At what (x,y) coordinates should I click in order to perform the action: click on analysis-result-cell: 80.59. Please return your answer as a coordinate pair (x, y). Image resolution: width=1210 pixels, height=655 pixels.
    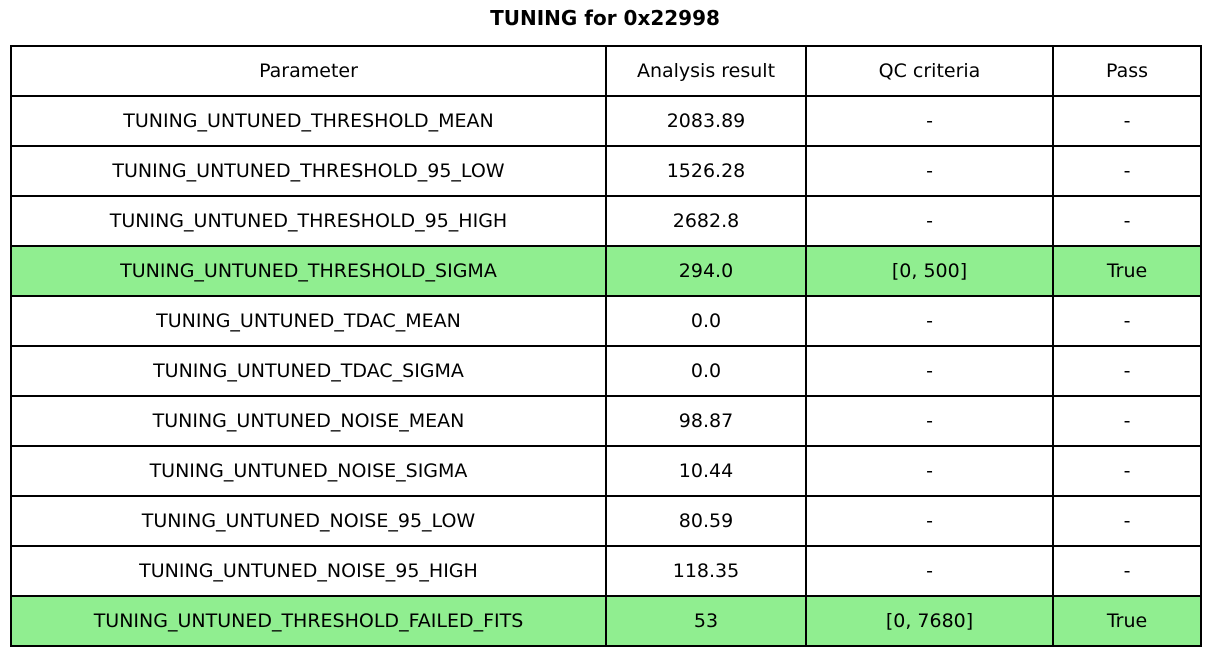
    Looking at the image, I should click on (706, 521).